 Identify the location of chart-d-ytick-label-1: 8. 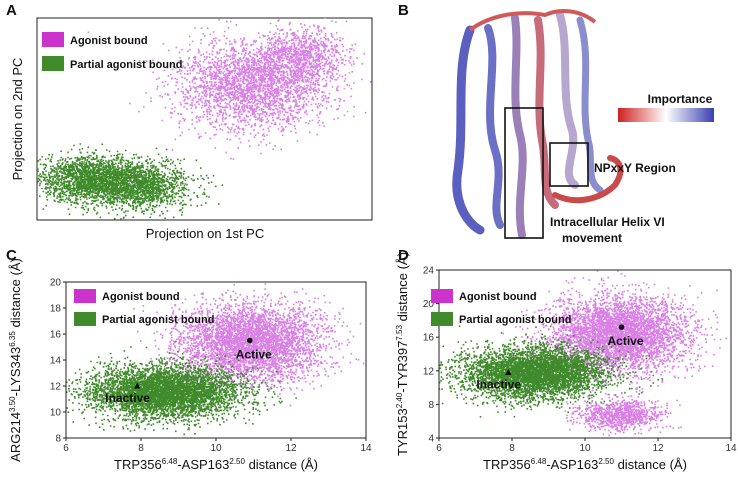
(431, 405).